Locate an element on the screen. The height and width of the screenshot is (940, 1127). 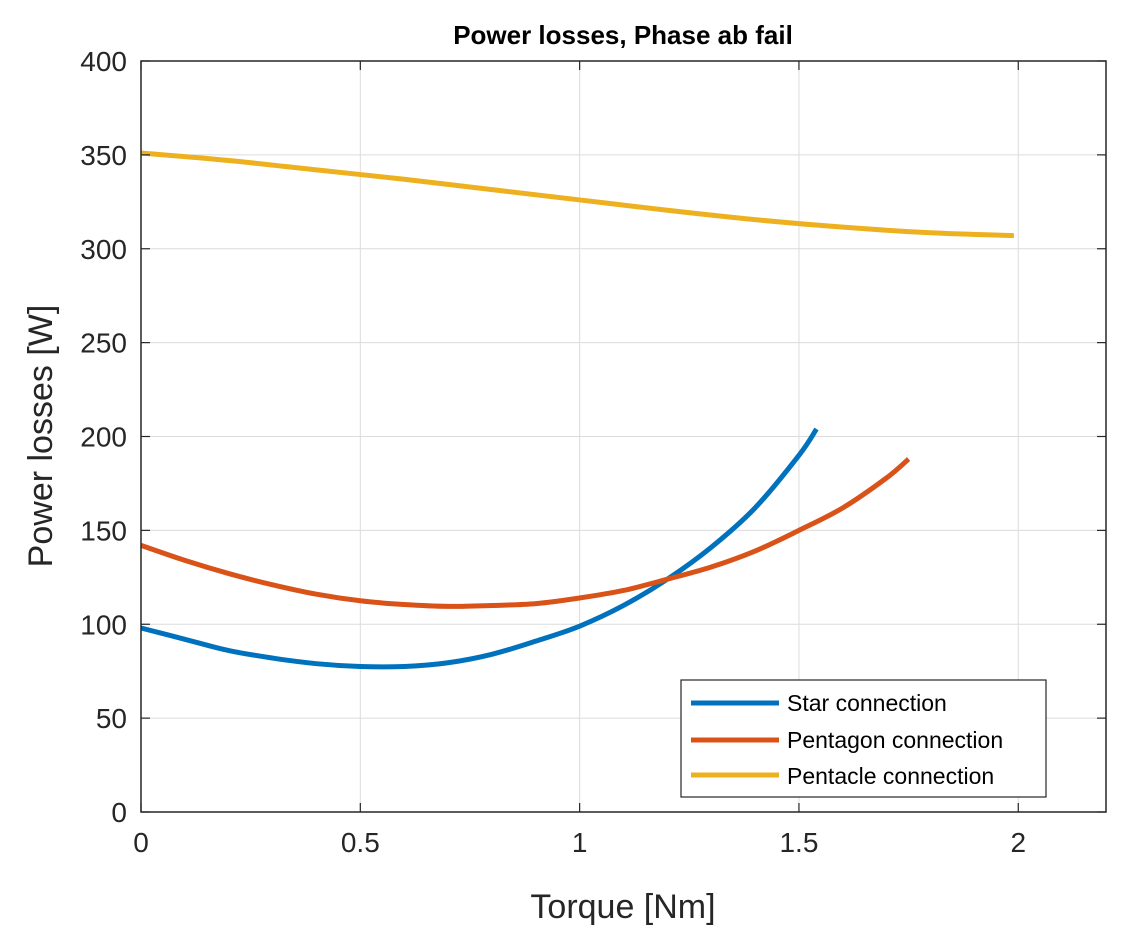
y-axis-label: Power losses [W] is located at coordinates (41, 436).